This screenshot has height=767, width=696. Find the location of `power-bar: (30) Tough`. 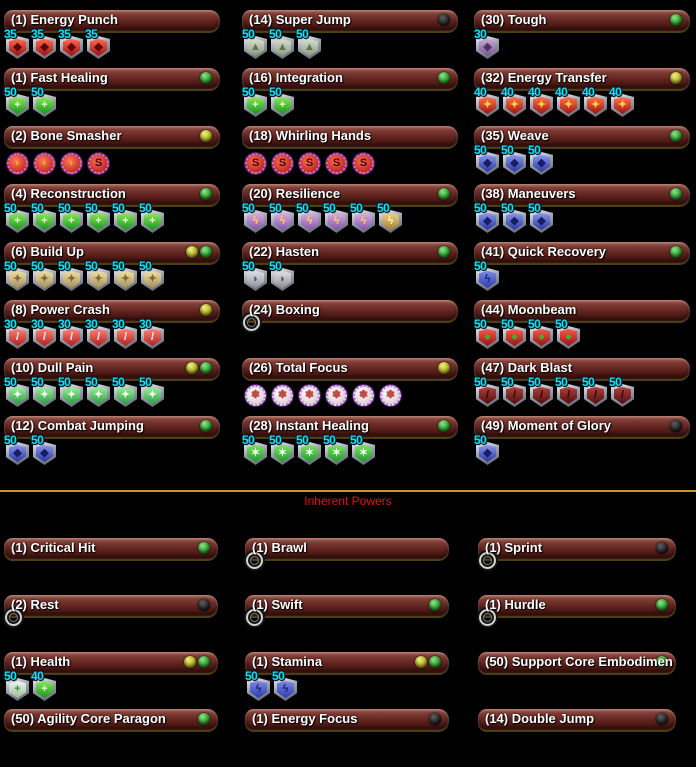

power-bar: (30) Tough is located at coordinates (582, 20).